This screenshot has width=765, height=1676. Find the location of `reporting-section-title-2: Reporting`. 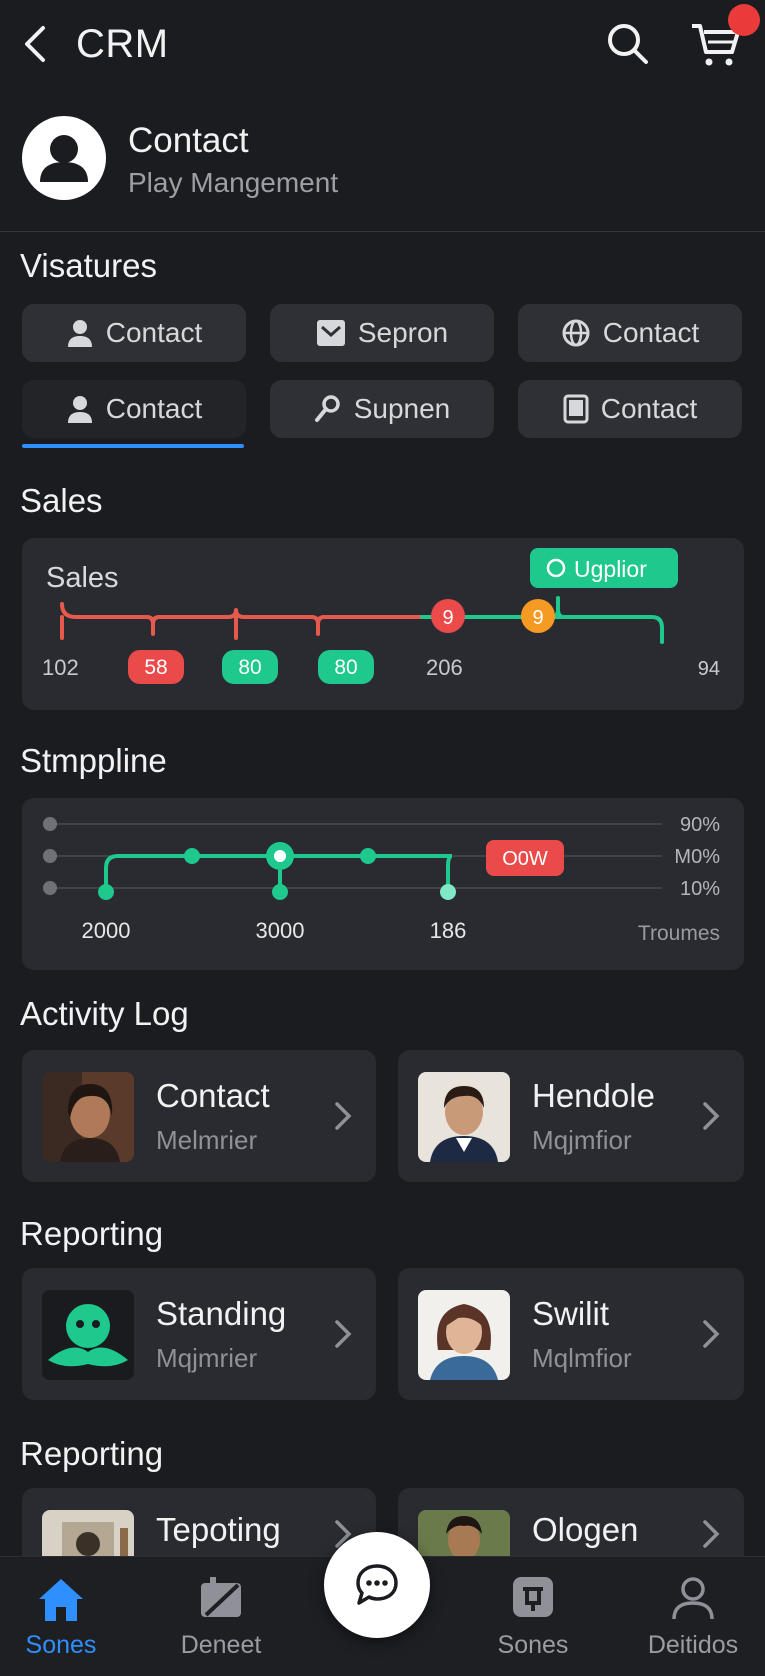

reporting-section-title-2: Reporting is located at coordinates (92, 1453).